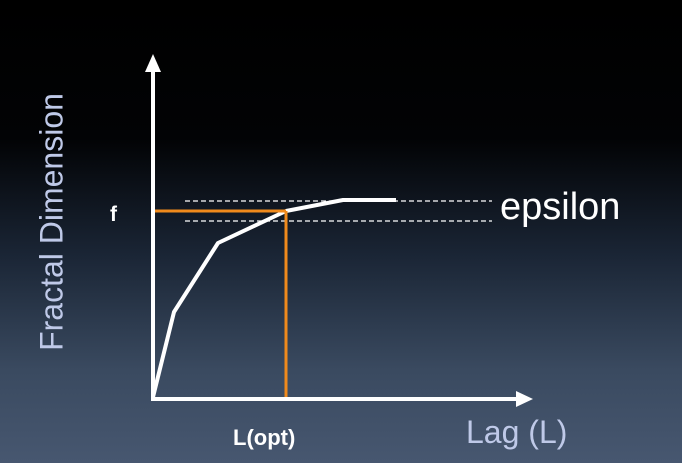 This screenshot has width=682, height=463. I want to click on epsilon-label: epsilon, so click(560, 207).